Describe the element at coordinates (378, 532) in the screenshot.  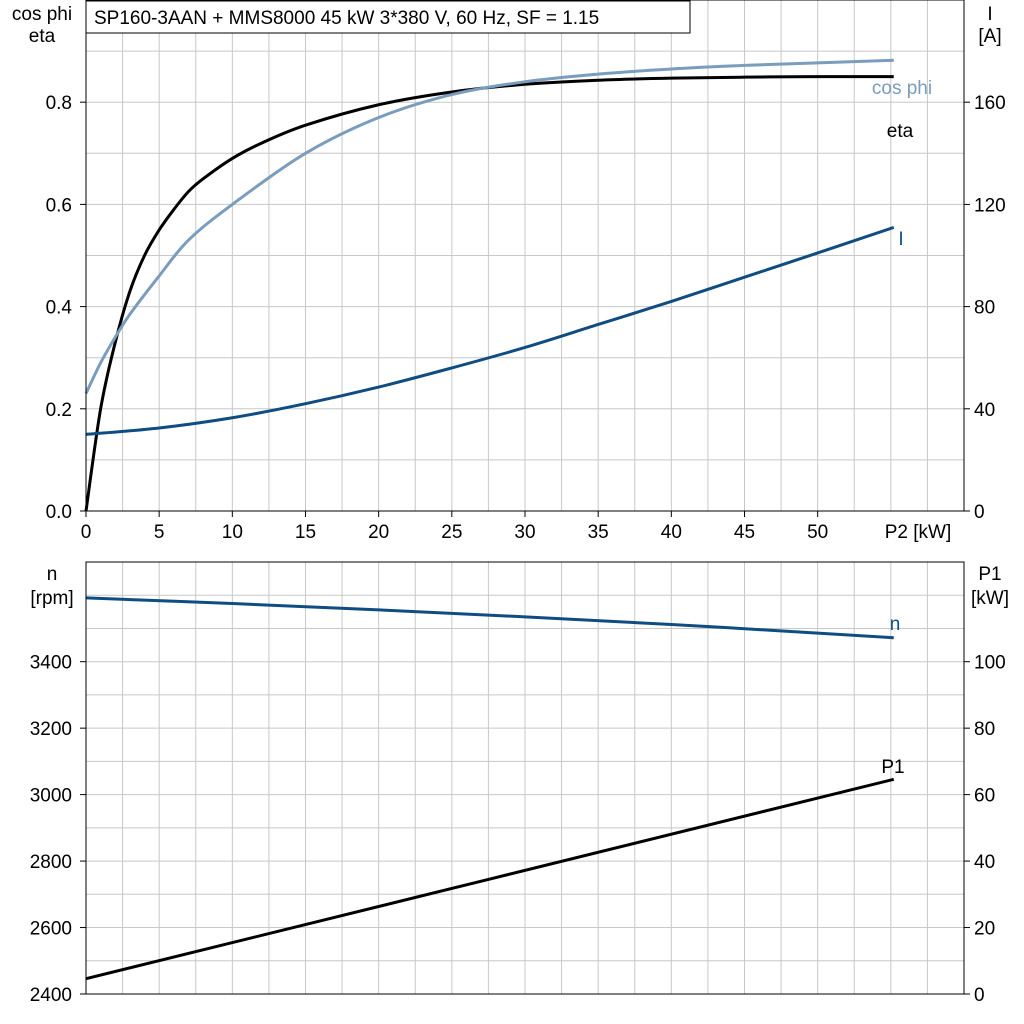
I see `x-tick-label: 20` at that location.